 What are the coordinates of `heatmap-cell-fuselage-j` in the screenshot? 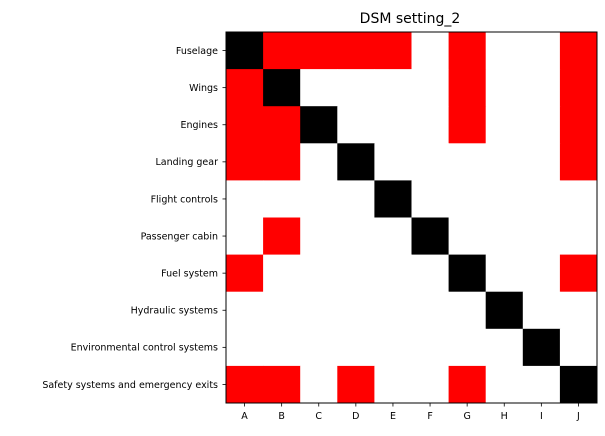 It's located at (578, 51).